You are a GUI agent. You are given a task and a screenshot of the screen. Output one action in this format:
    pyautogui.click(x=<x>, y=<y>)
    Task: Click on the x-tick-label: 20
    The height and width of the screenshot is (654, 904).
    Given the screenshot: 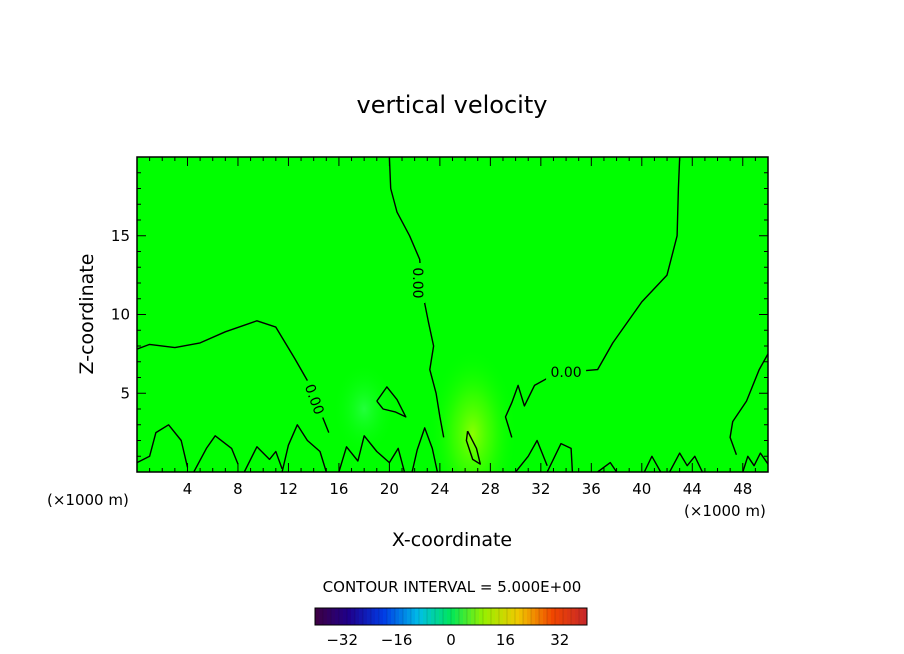 What is the action you would take?
    pyautogui.click(x=389, y=489)
    